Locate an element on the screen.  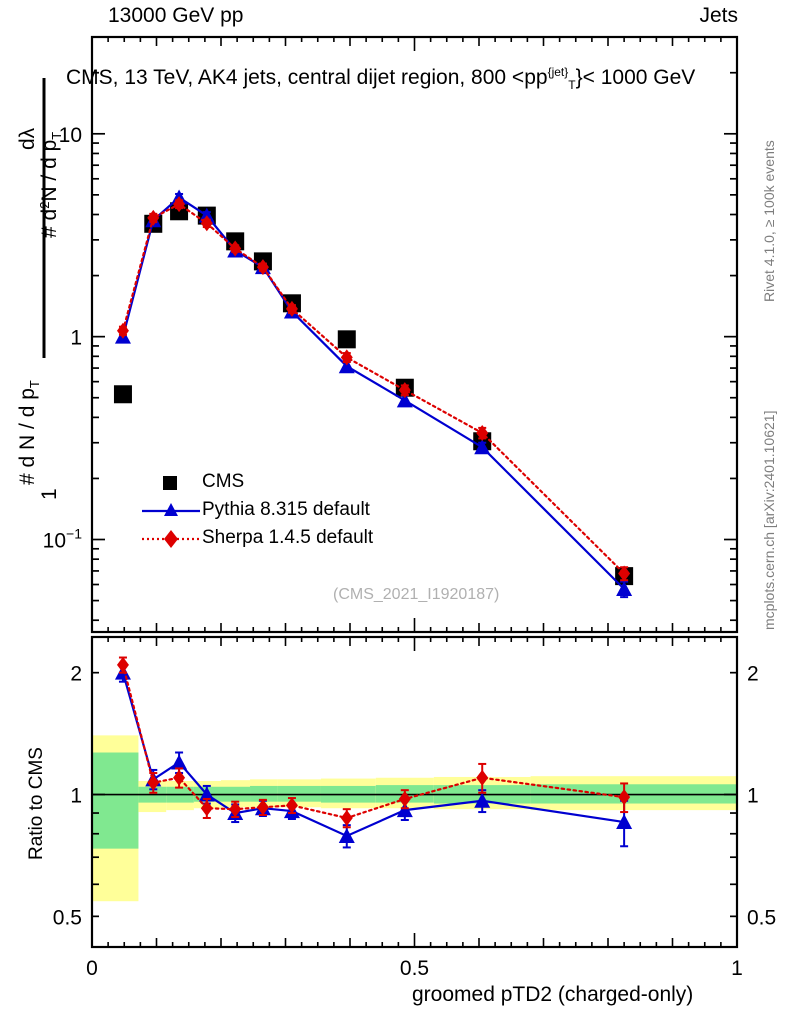
ratio-ytick-label-right: 1 is located at coordinates (753, 796).